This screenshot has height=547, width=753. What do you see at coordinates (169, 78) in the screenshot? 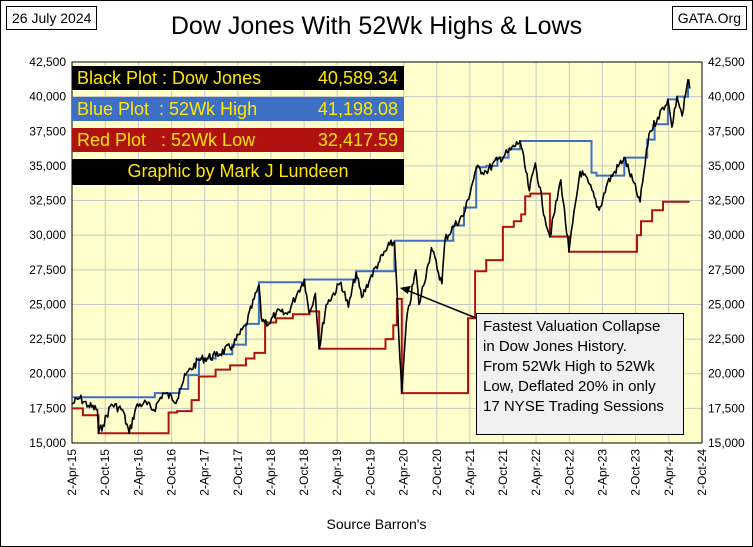
I see `legend-dow-label: Black Plot : Dow Jones` at bounding box center [169, 78].